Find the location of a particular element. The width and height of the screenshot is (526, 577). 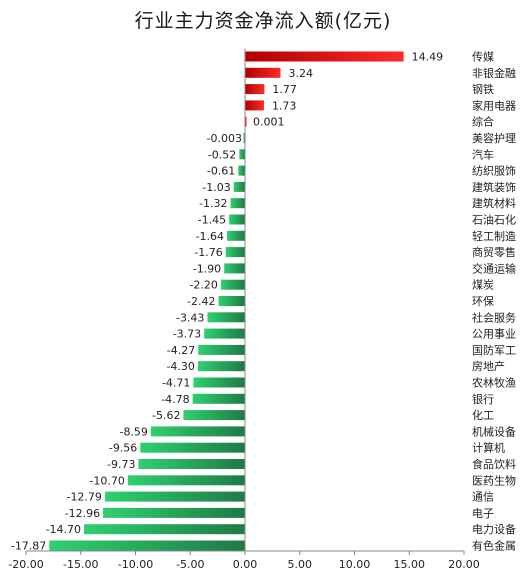

data-label: 14.49 is located at coordinates (428, 57).